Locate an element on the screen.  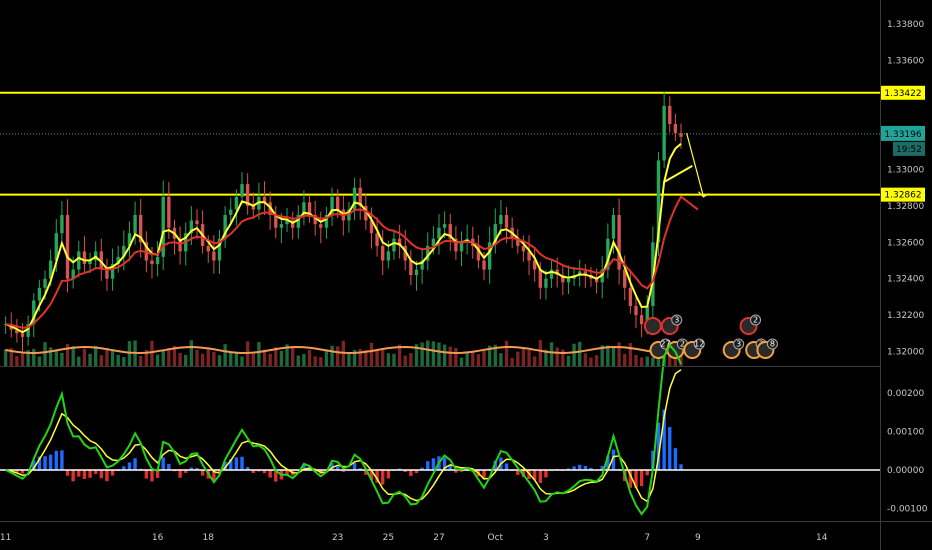
projection-arrow-line is located at coordinates (695, 165).